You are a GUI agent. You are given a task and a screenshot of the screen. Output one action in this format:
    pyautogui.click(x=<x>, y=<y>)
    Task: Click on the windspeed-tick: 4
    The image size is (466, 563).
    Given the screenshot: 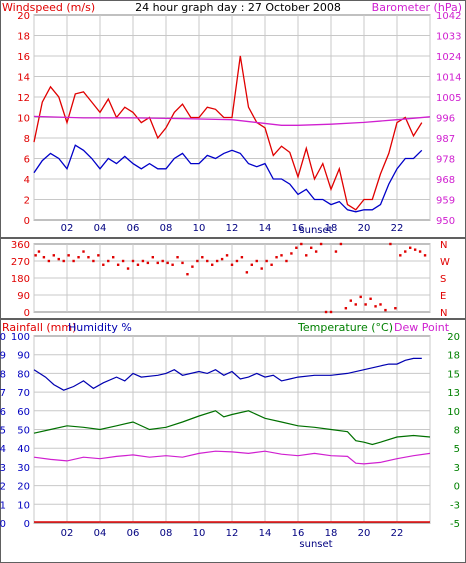 What is the action you would take?
    pyautogui.click(x=27, y=180)
    